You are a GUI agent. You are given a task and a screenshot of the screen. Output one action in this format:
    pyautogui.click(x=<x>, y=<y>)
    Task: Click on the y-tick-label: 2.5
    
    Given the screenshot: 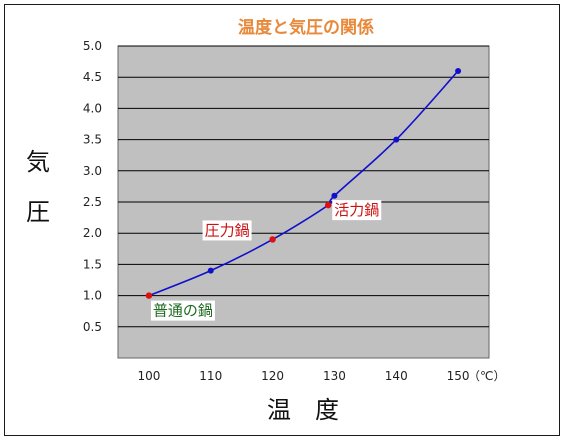 What is the action you would take?
    pyautogui.click(x=92, y=202)
    